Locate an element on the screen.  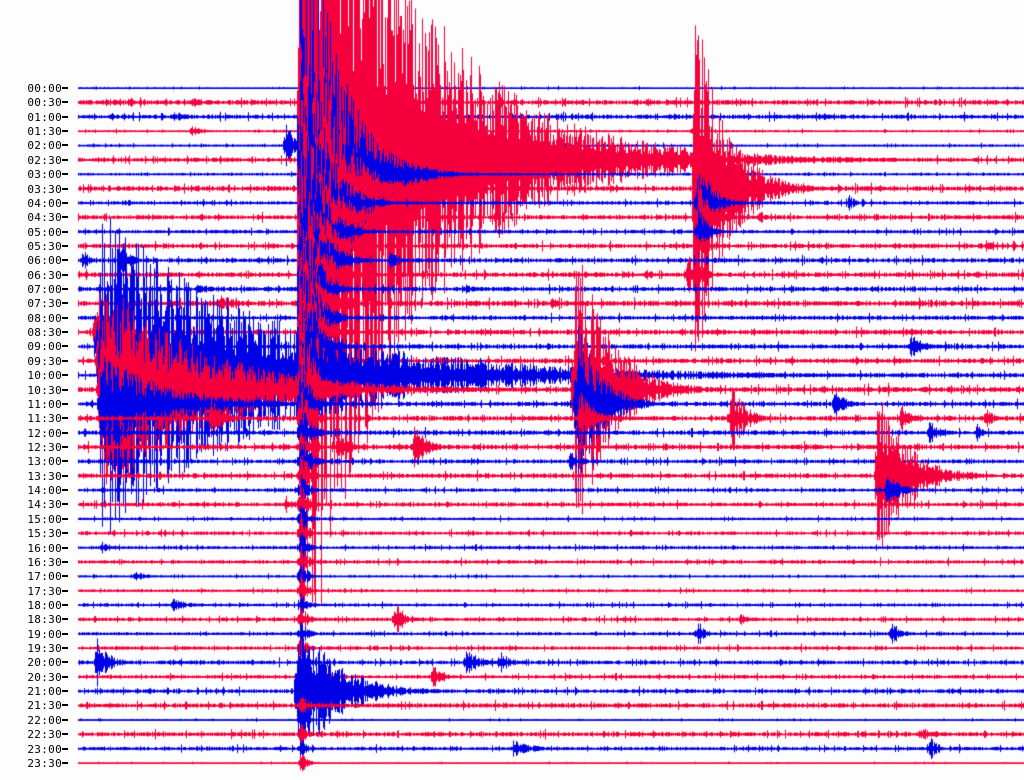
time-axis-label: 13:30 is located at coordinates (44, 476).